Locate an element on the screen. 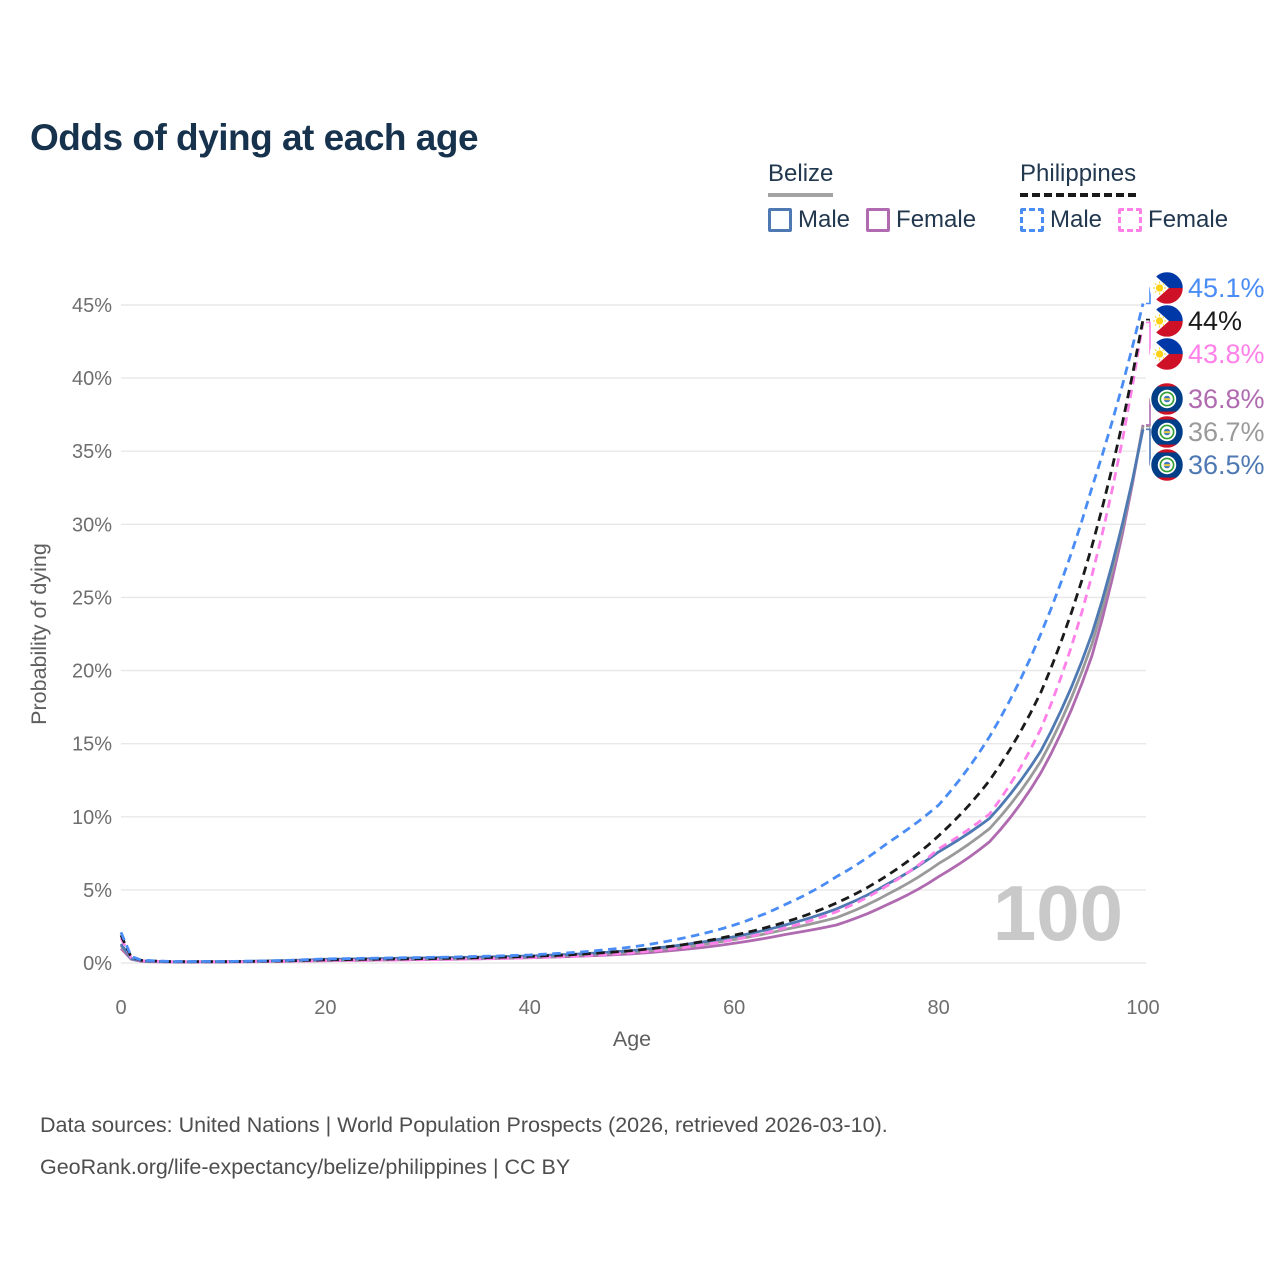  legend-item-philippines-male: Male is located at coordinates (1061, 220).